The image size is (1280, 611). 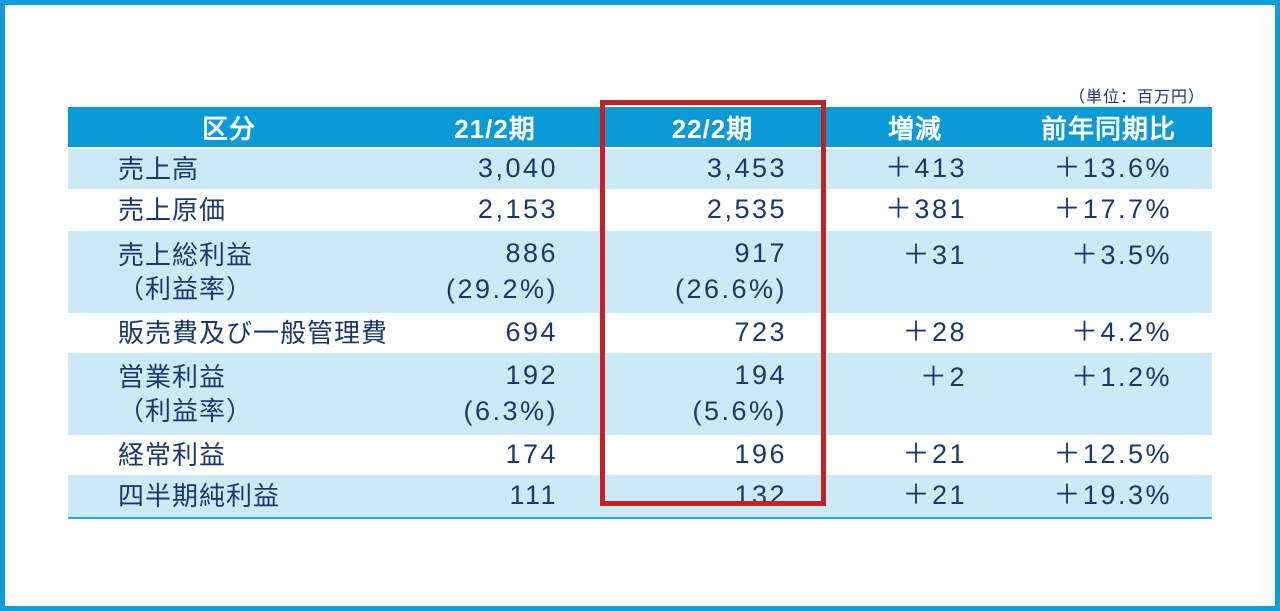 I want to click on row-label: 売上高, so click(x=159, y=168).